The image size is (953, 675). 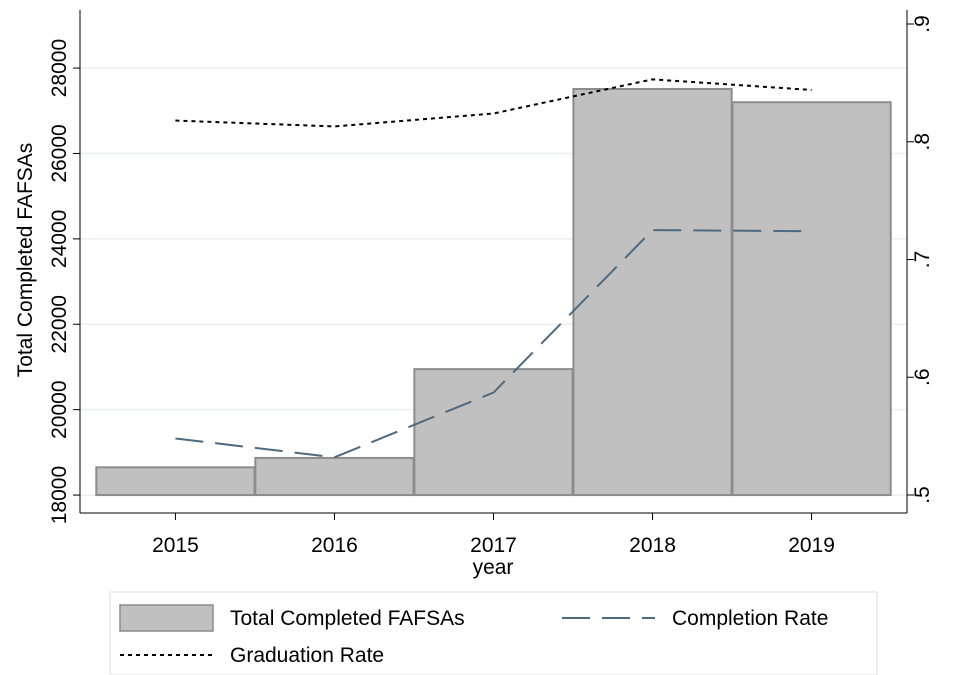 I want to click on x-tick-label: 2017, so click(x=493, y=545).